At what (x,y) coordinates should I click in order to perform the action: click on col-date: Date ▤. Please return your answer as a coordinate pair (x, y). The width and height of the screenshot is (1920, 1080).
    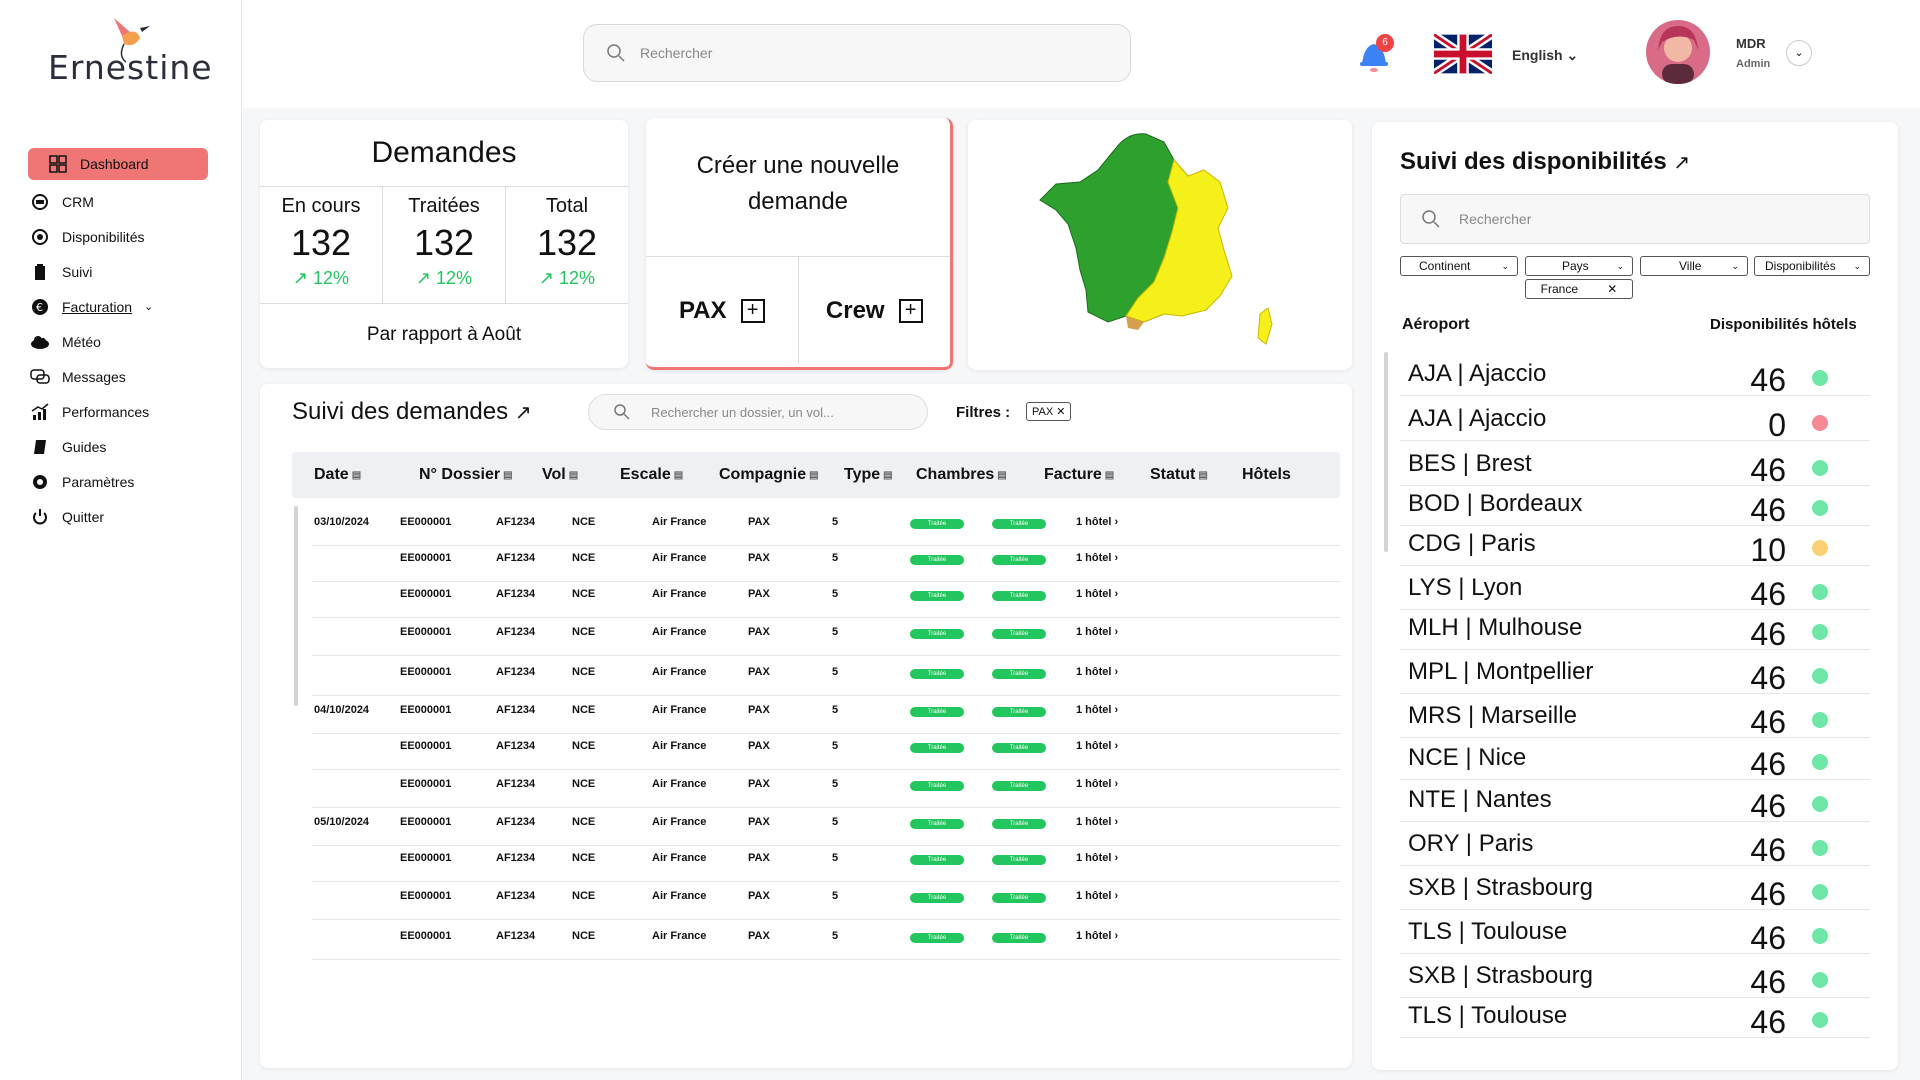
    Looking at the image, I should click on (338, 474).